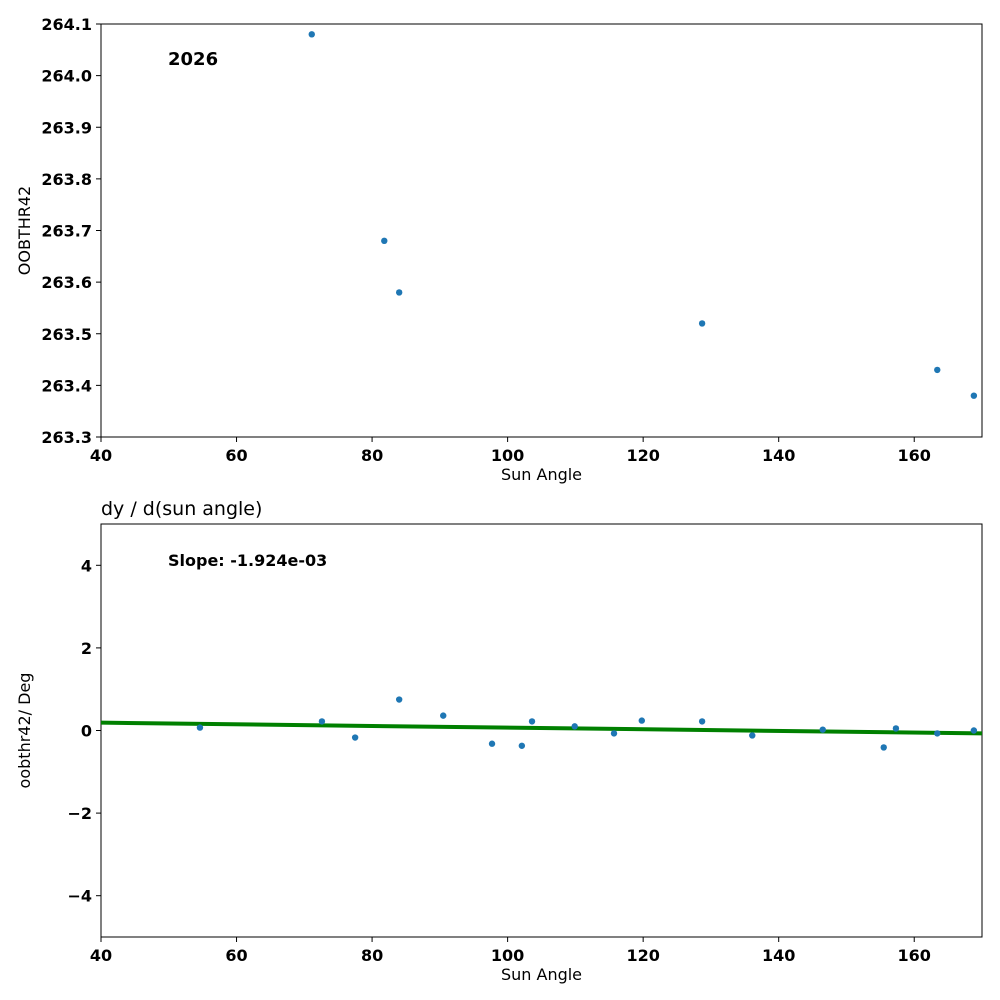 The width and height of the screenshot is (1000, 1000). What do you see at coordinates (86, 731) in the screenshot?
I see `y-tick-label: 0` at bounding box center [86, 731].